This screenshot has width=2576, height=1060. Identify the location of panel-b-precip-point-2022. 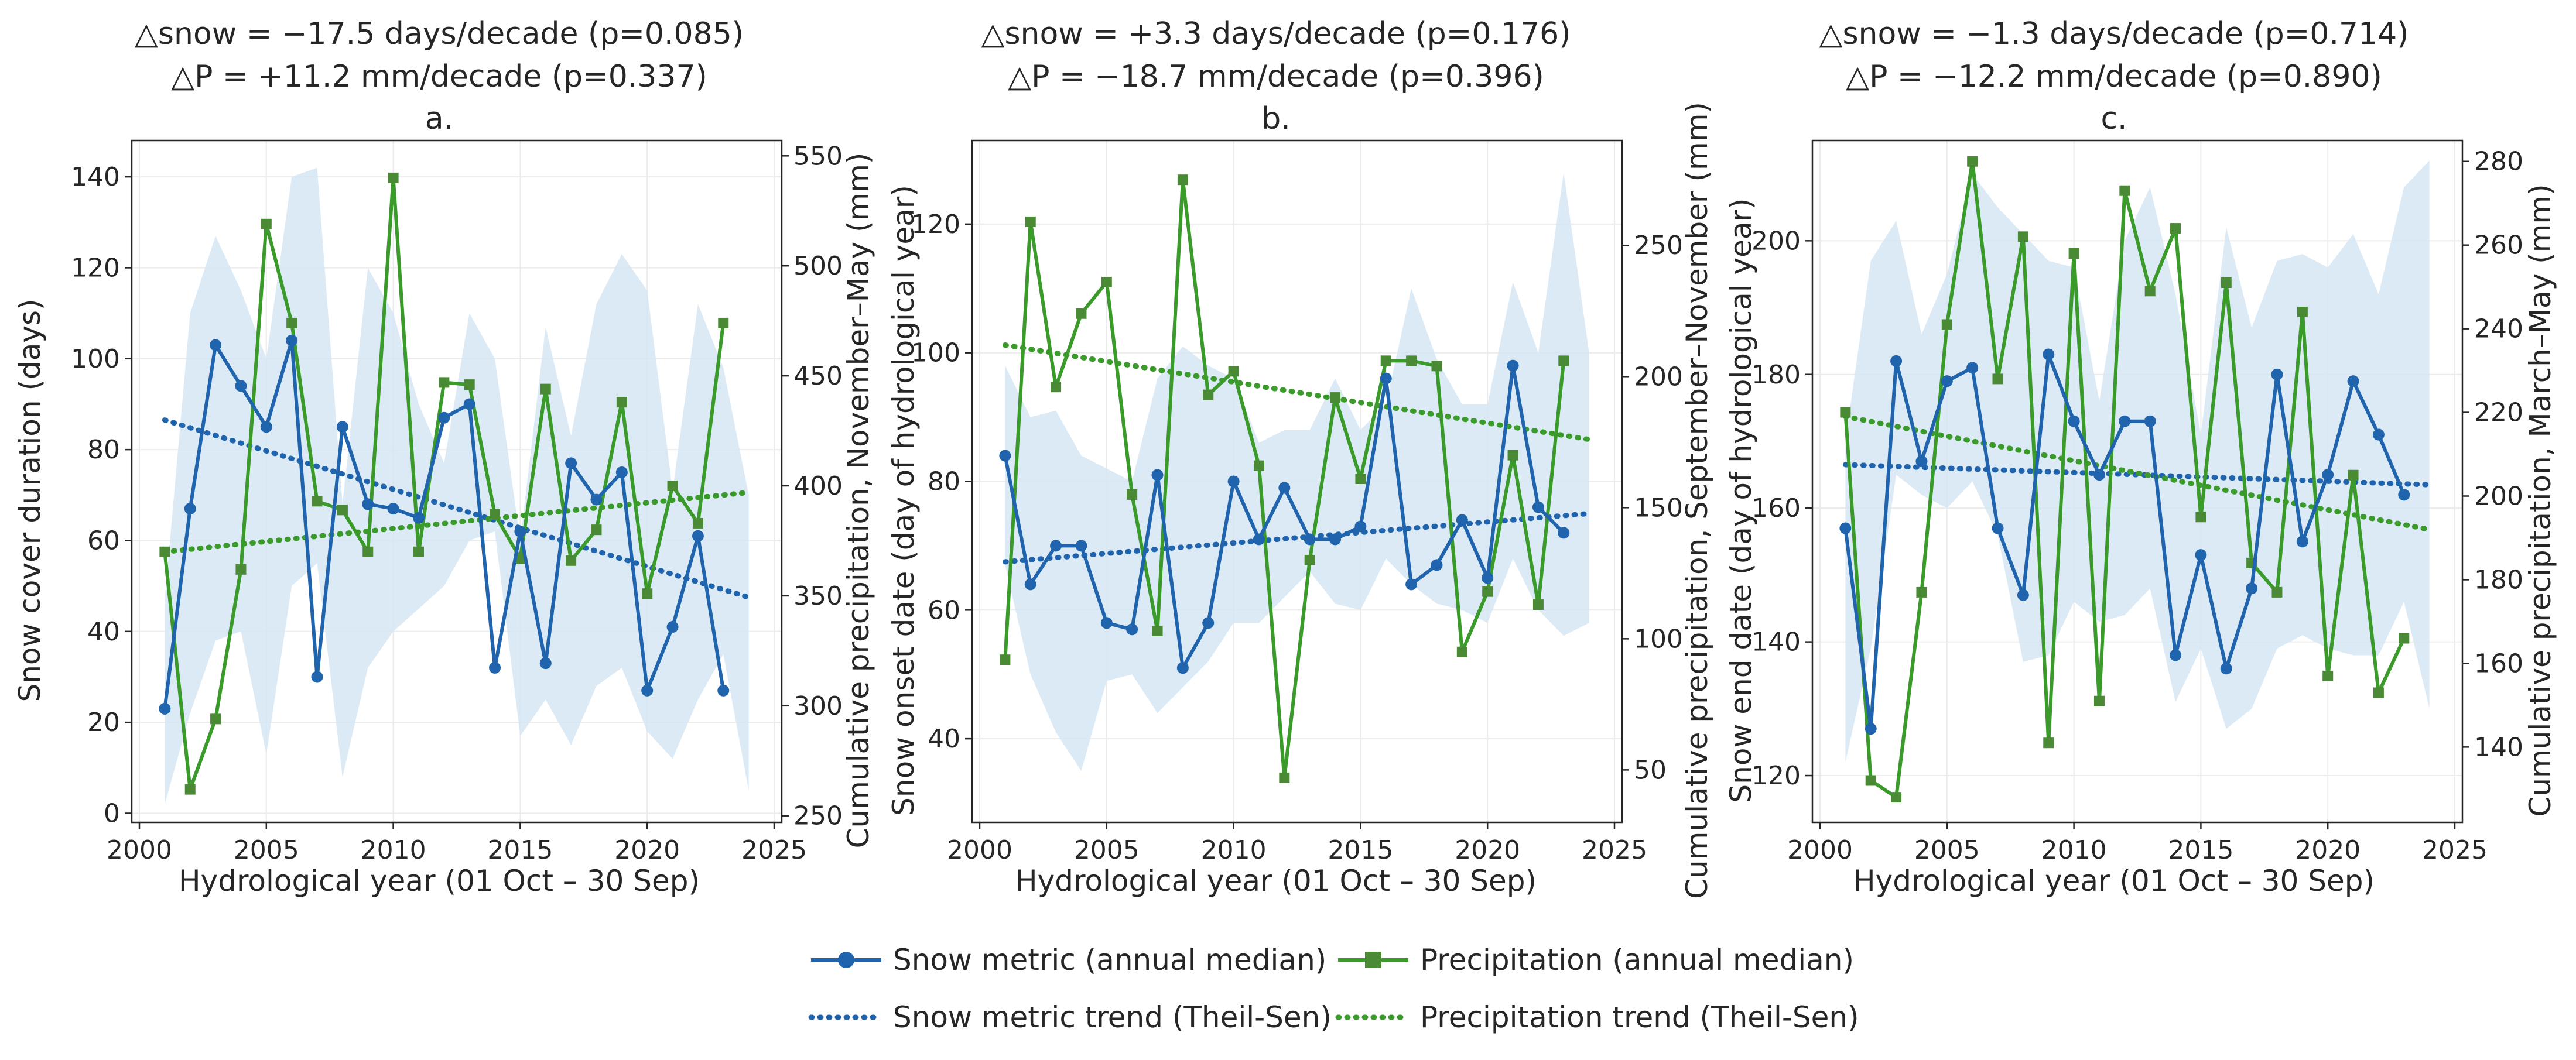
(1538, 604).